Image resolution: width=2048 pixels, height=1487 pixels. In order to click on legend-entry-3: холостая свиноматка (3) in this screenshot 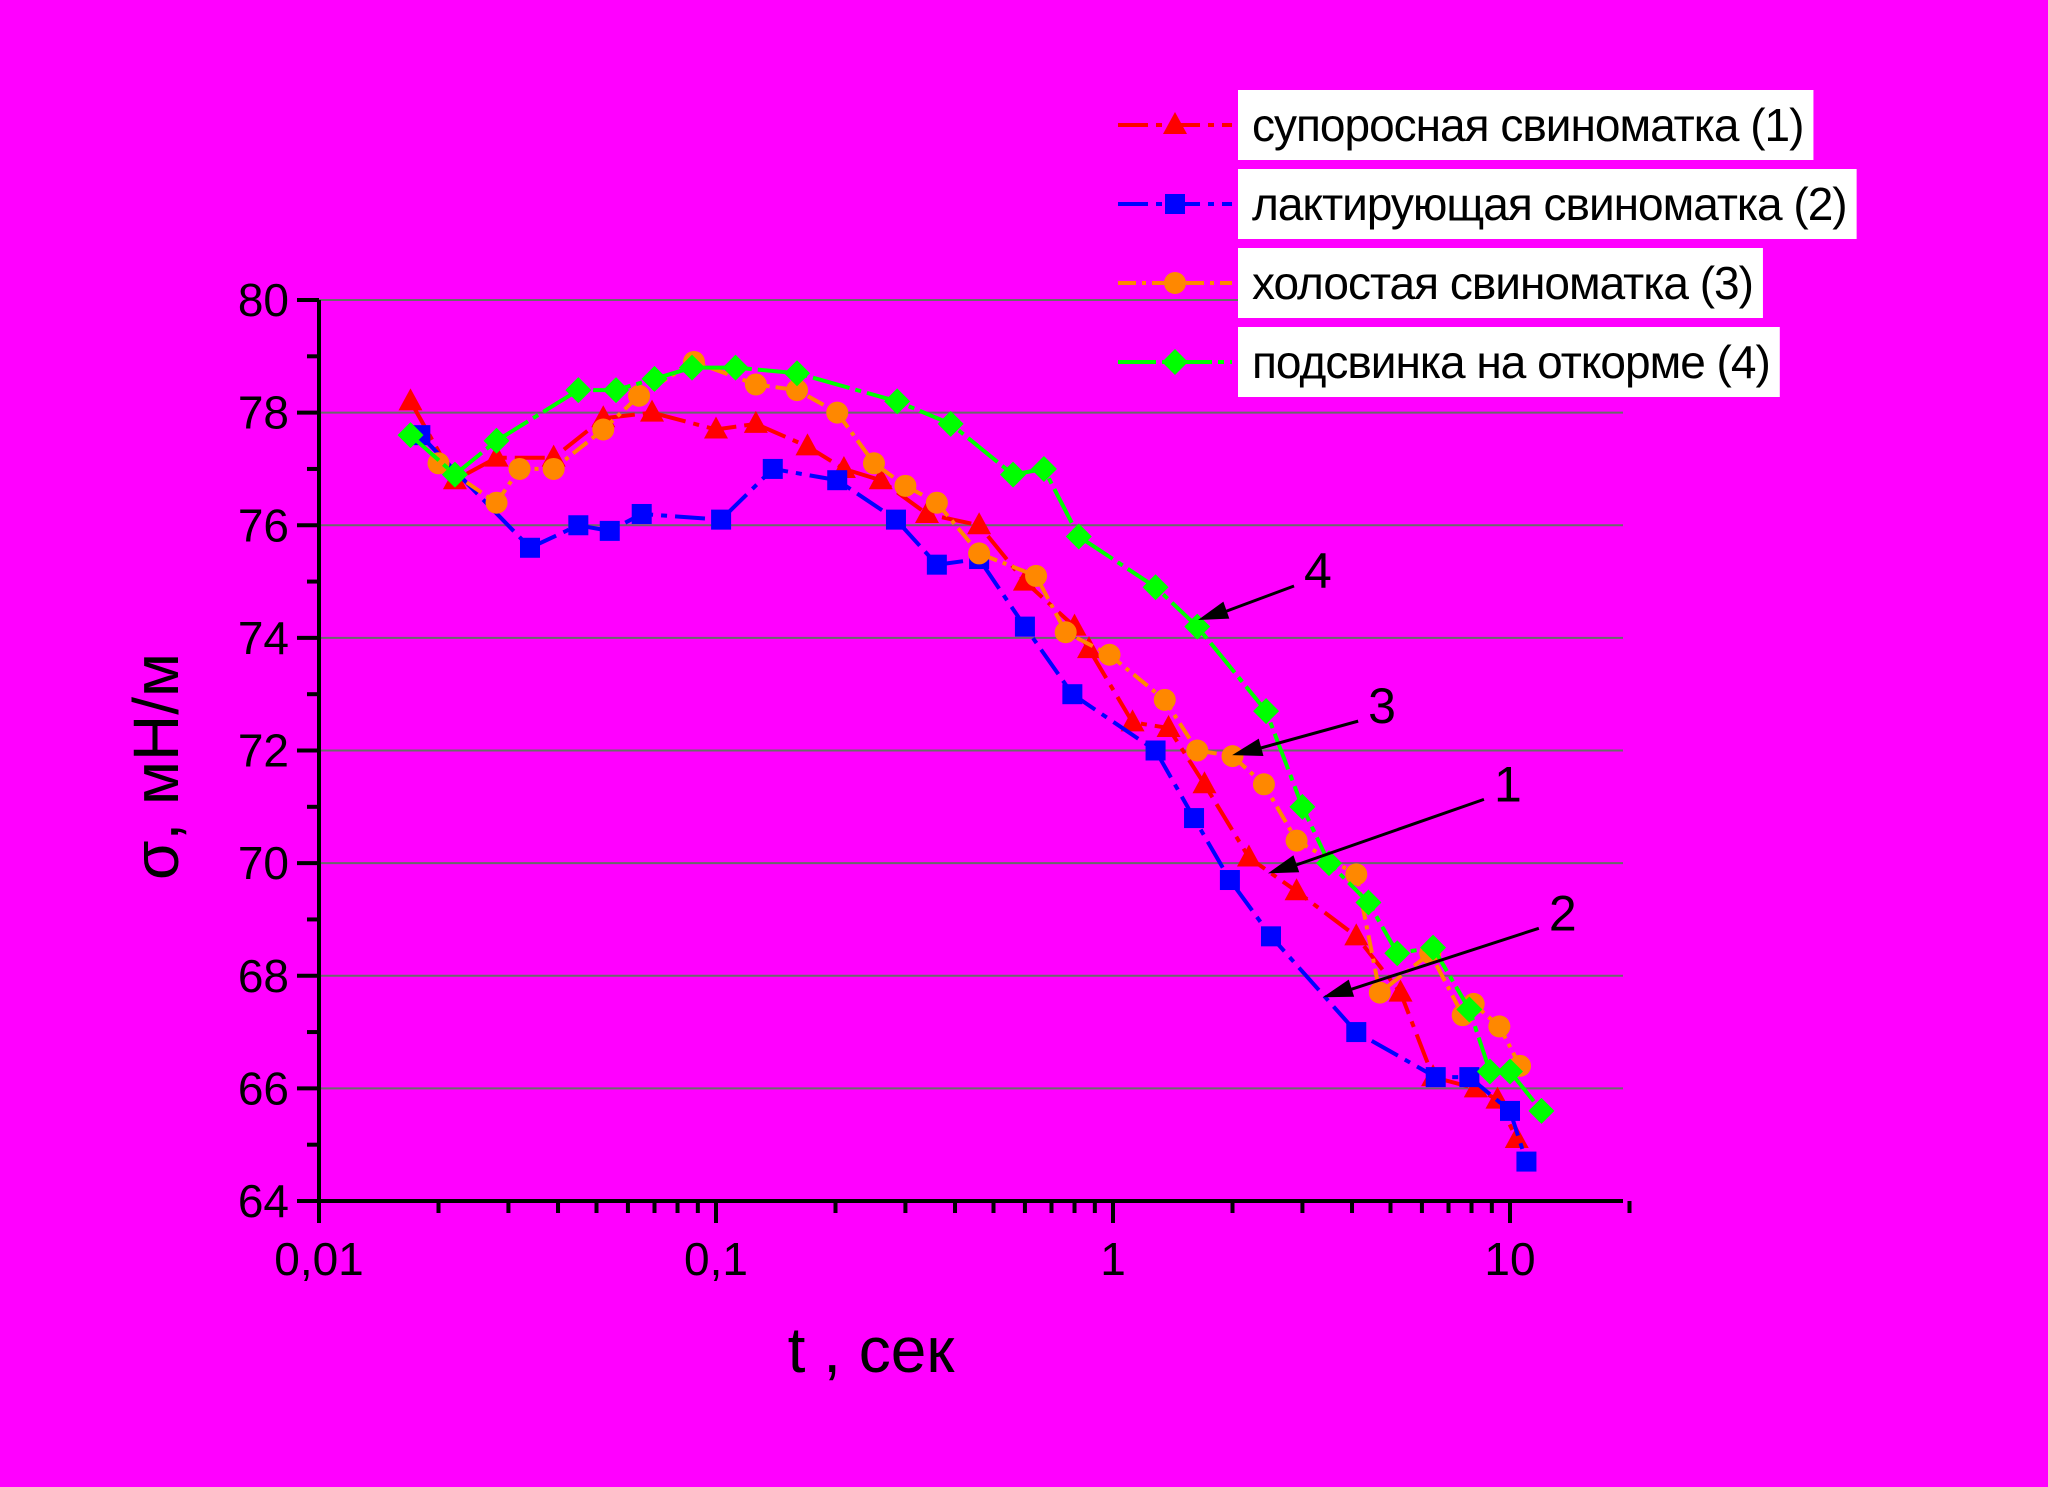, I will do `click(1440, 283)`.